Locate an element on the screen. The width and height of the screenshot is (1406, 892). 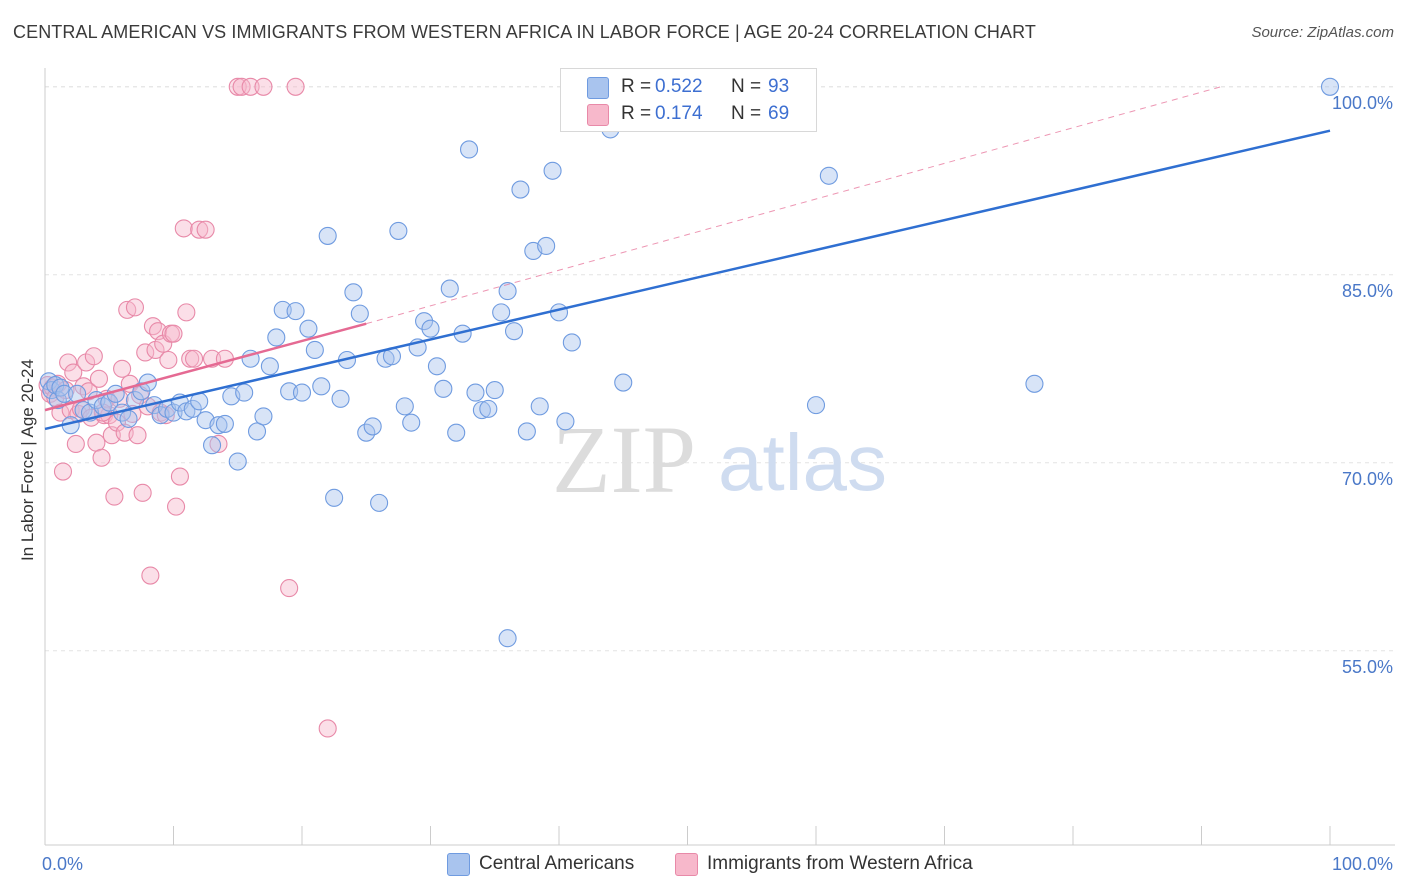
x-tick-label: 0.0% is located at coordinates (62, 864).